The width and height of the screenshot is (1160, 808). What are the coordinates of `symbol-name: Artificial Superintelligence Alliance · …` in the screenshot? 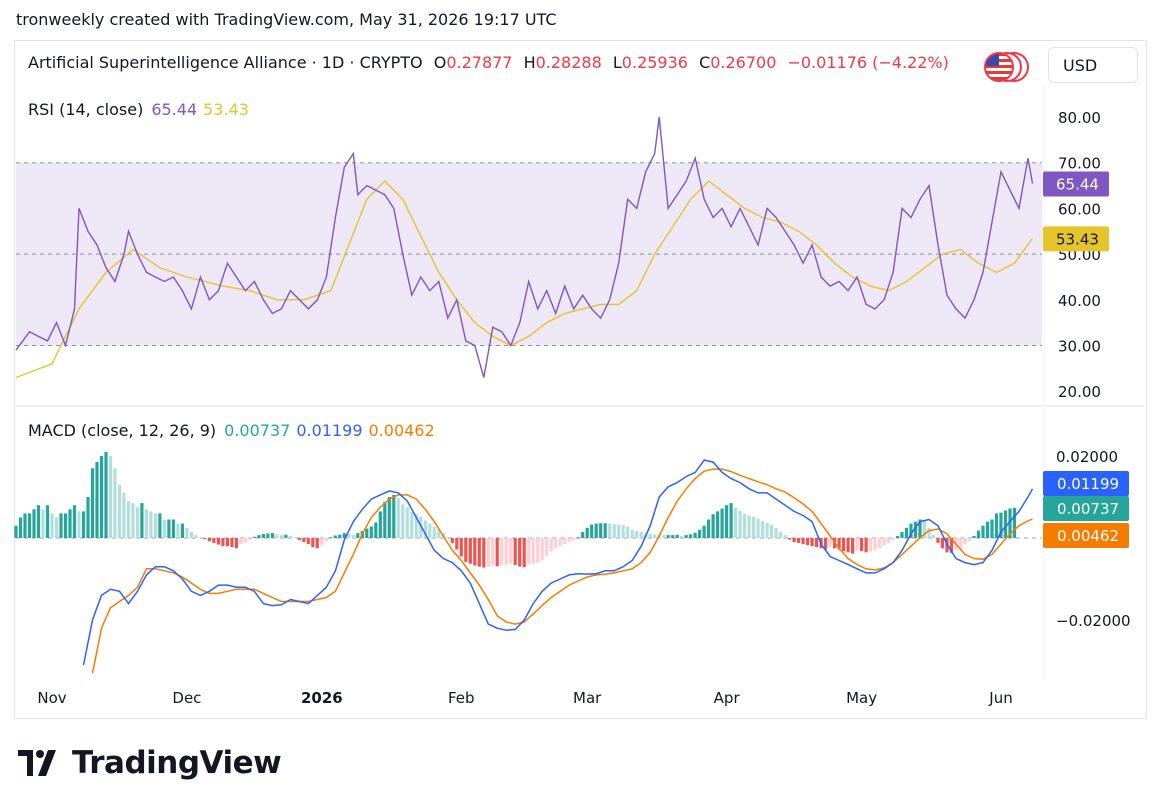 It's located at (225, 62).